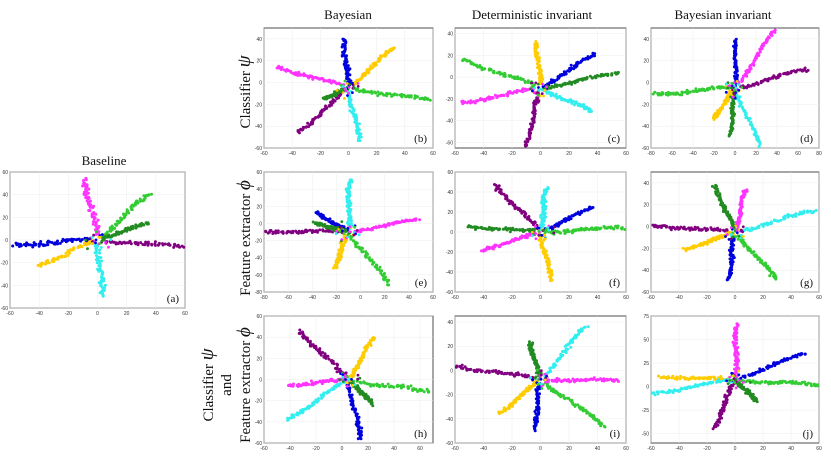 This screenshot has width=831, height=459. What do you see at coordinates (173, 299) in the screenshot?
I see `panel-label: (a)` at bounding box center [173, 299].